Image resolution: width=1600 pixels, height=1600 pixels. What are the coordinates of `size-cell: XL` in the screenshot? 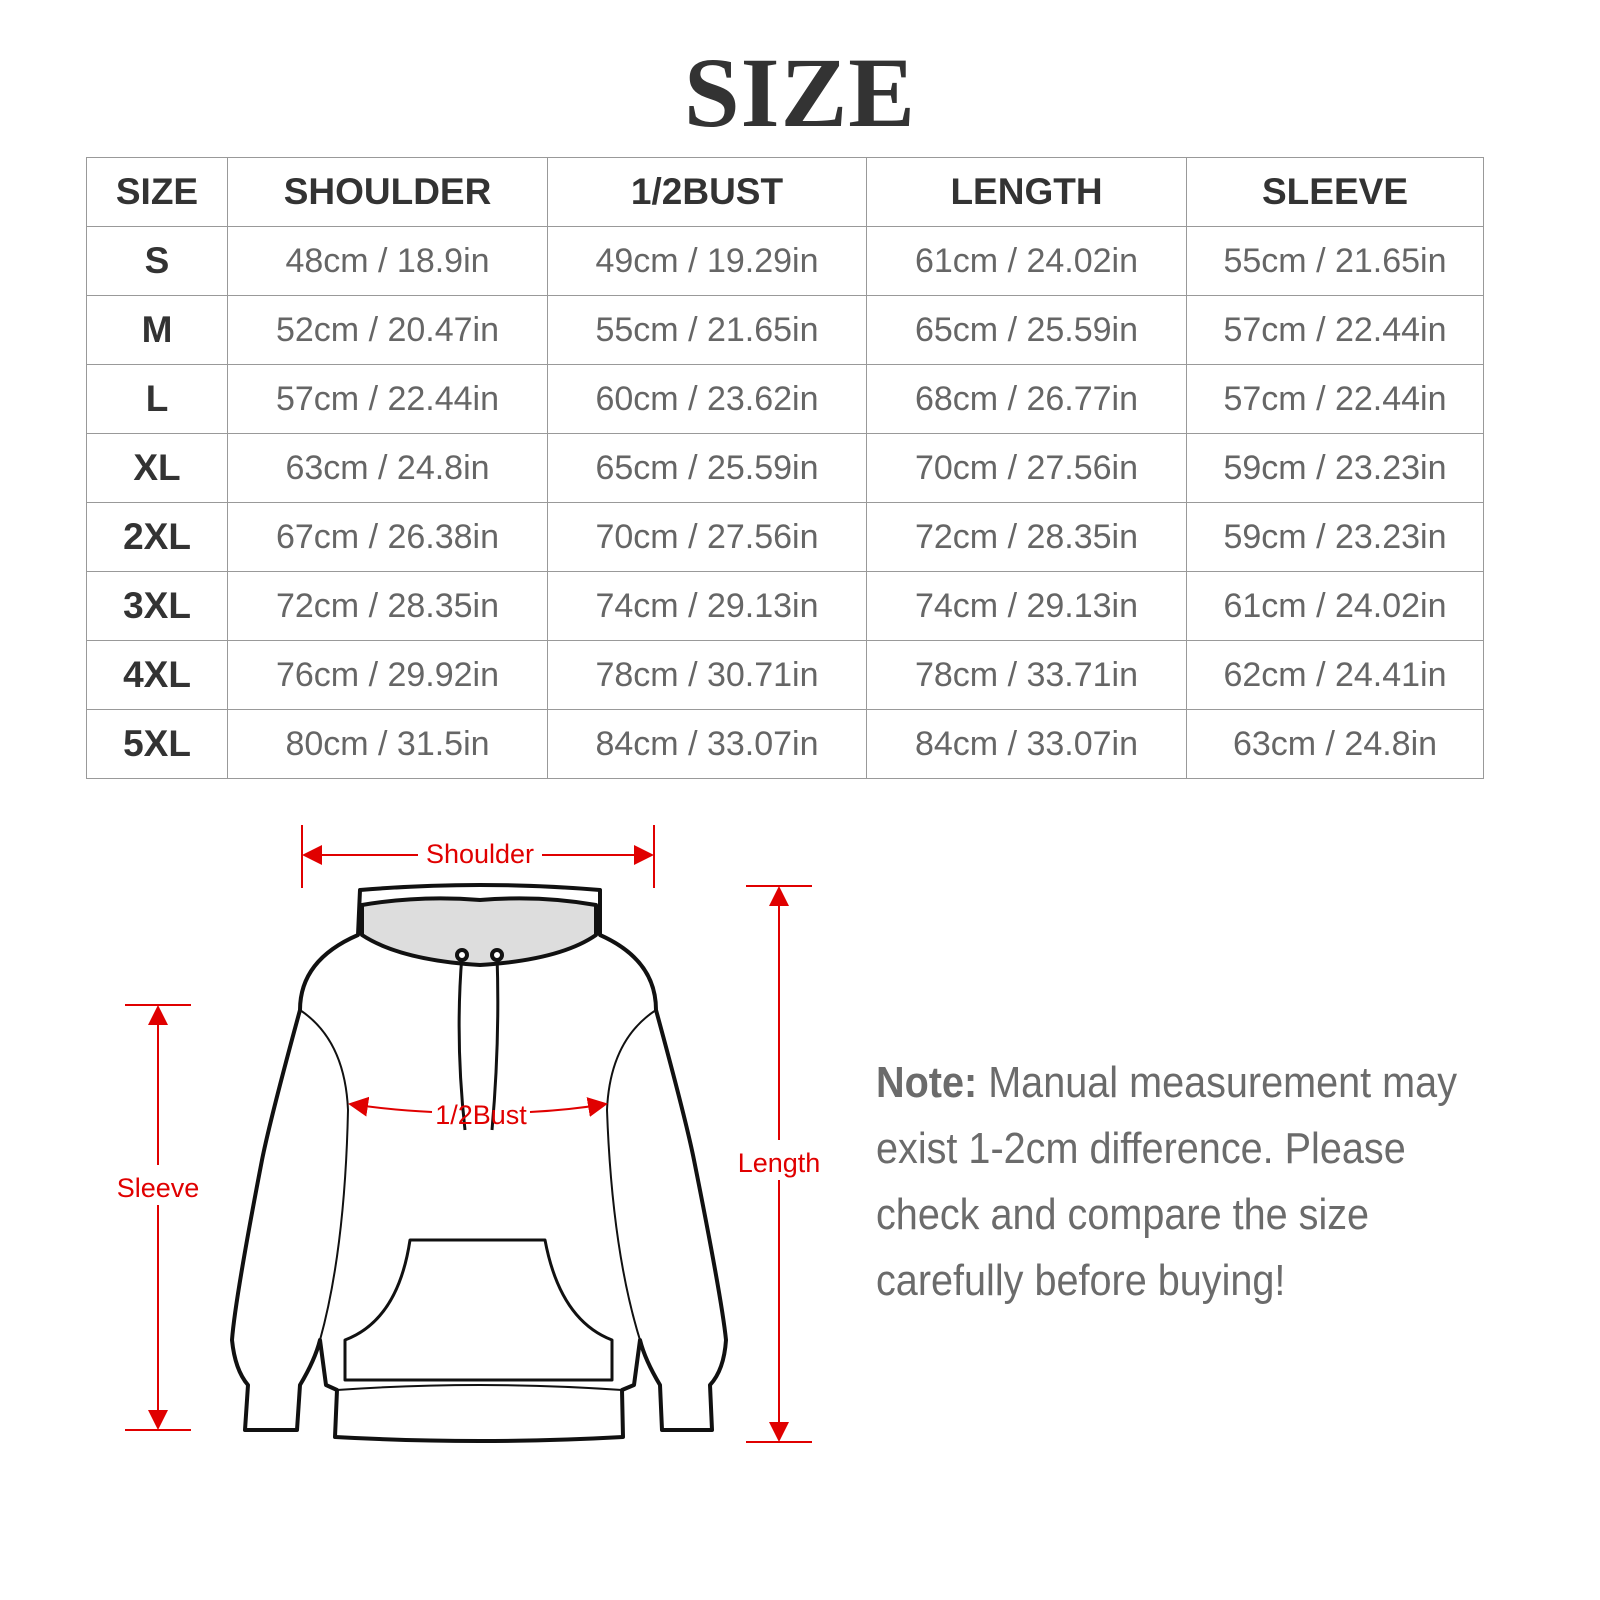 It's located at (157, 468).